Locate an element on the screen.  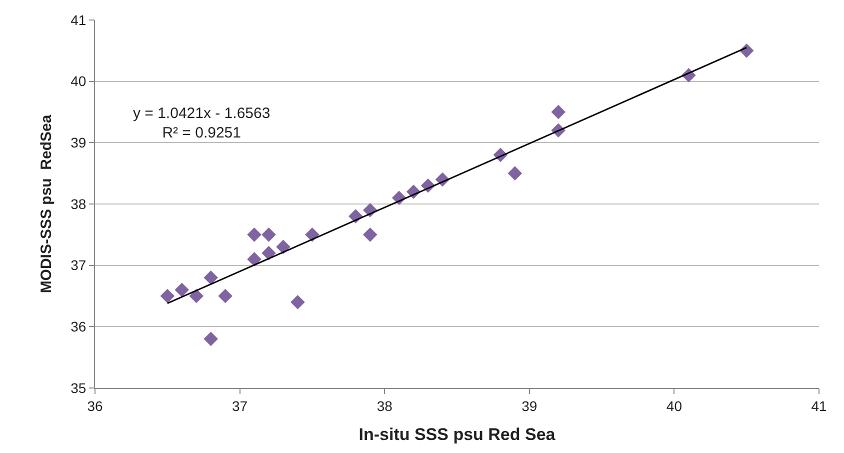
x-tick-label: 37 is located at coordinates (240, 406).